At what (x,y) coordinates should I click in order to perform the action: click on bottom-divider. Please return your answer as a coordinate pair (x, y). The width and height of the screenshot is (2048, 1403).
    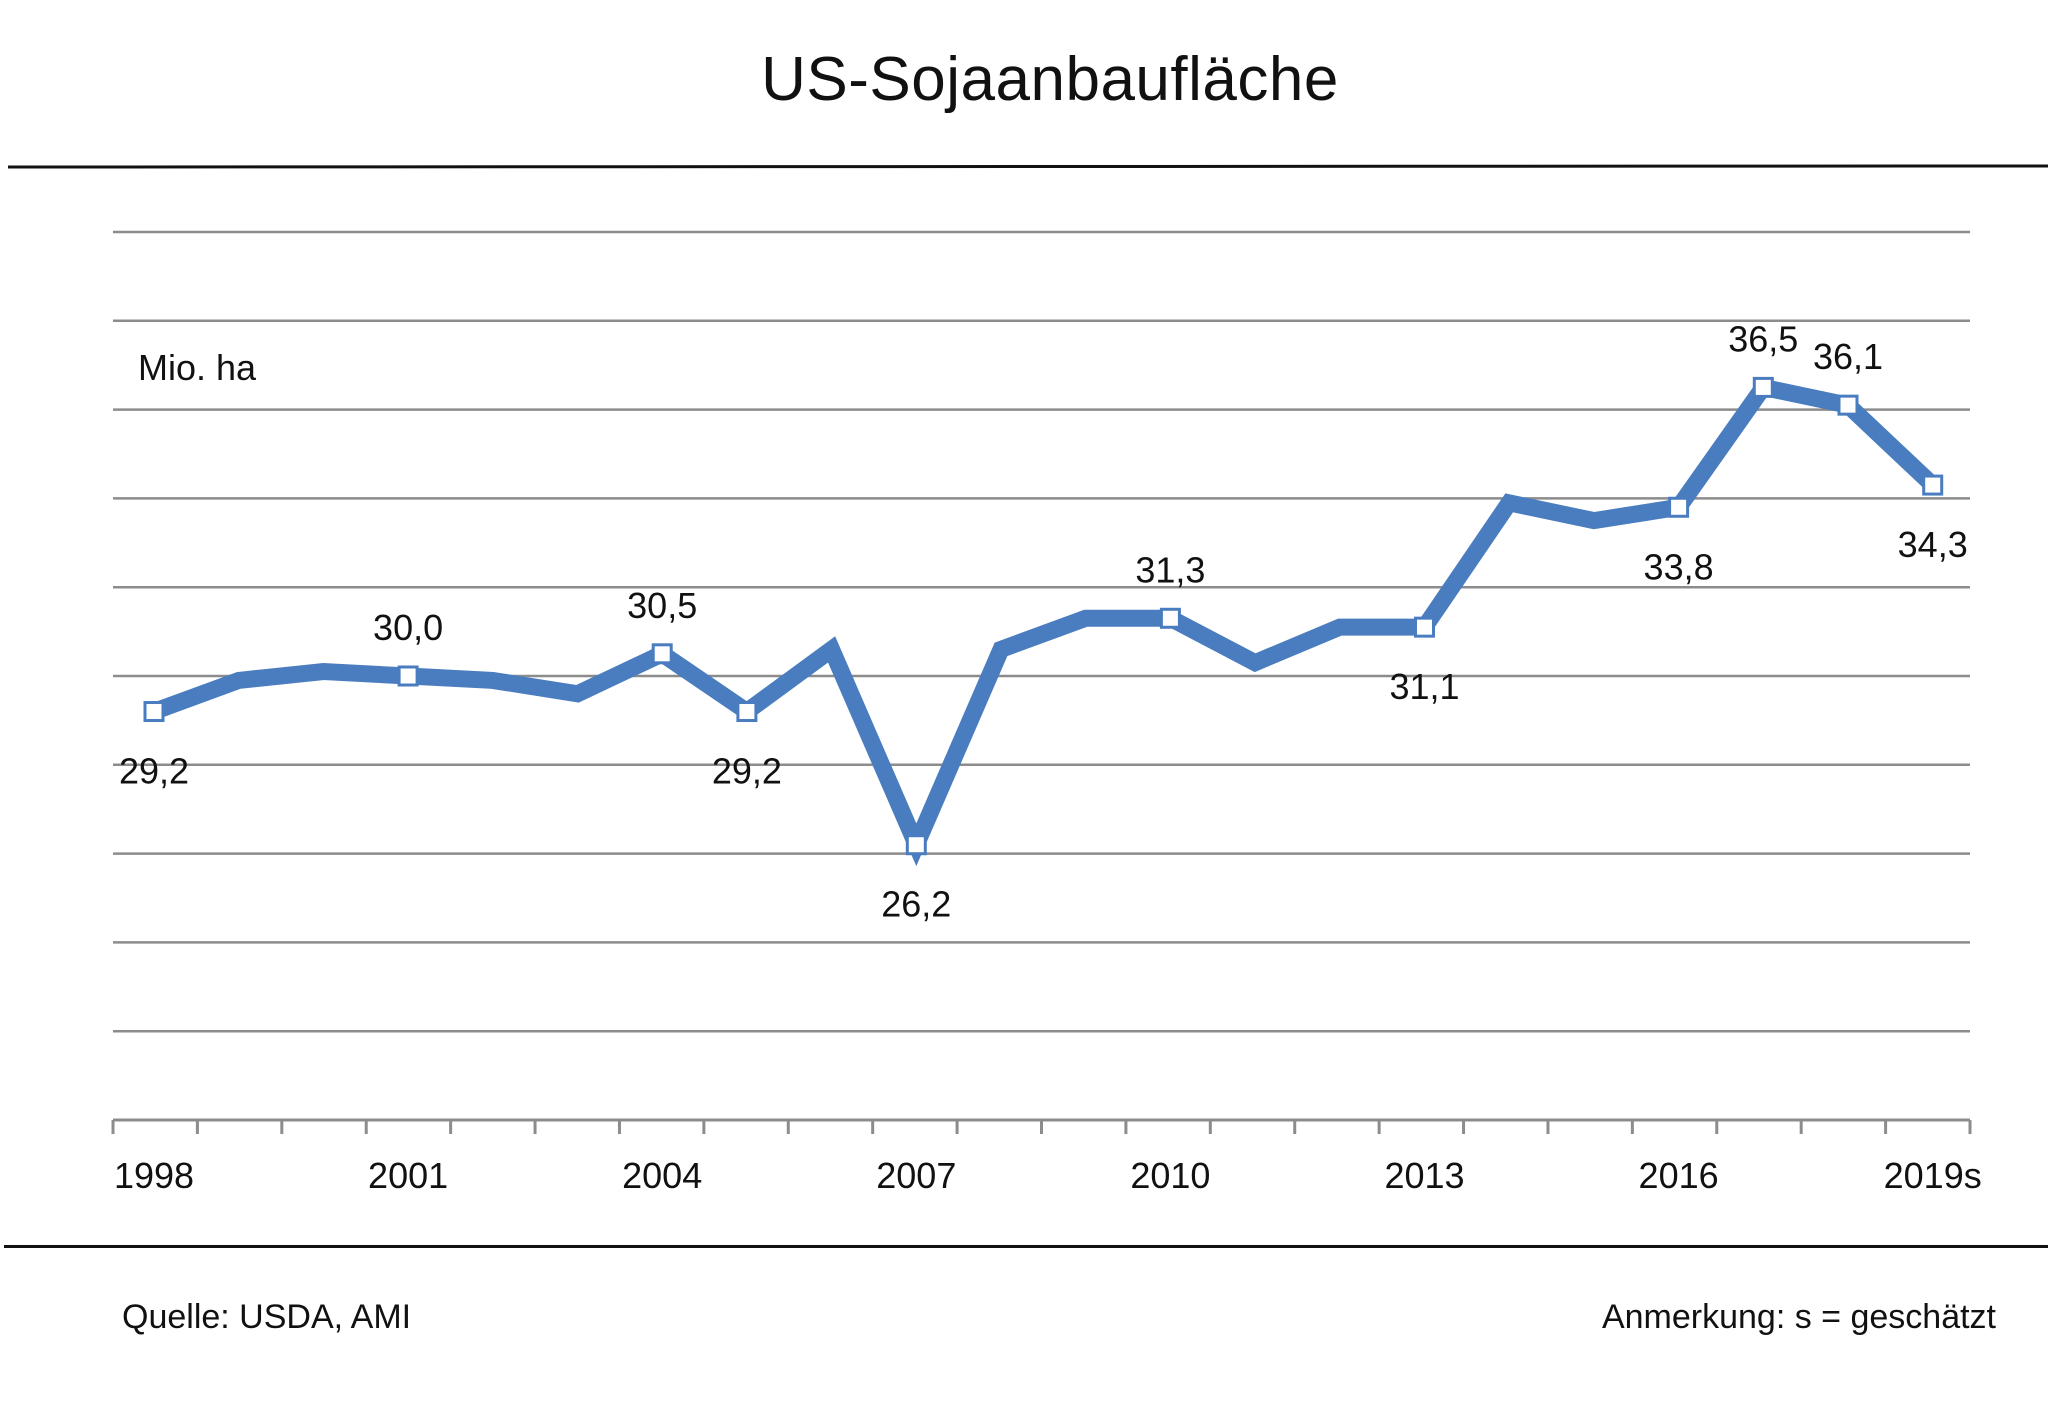
    Looking at the image, I should click on (1026, 1246).